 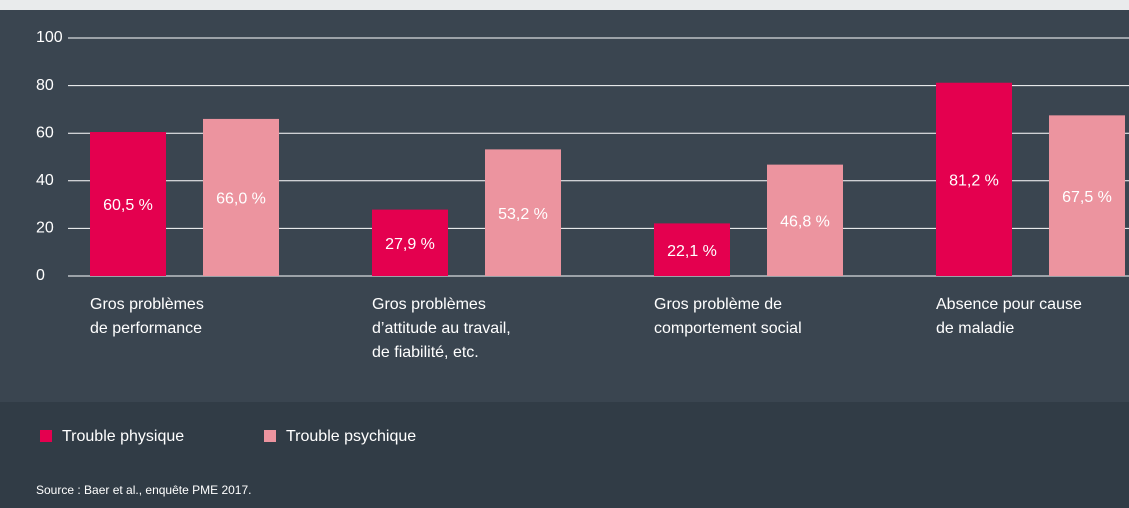 I want to click on value-label: 53,2 %, so click(x=523, y=214).